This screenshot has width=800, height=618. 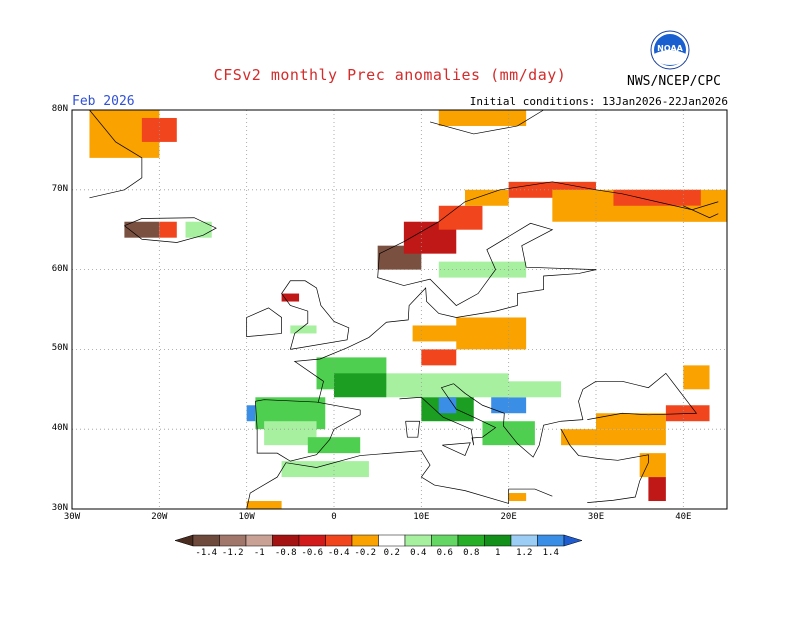 I want to click on colorbar-tick-label: -0.4, so click(x=338, y=553).